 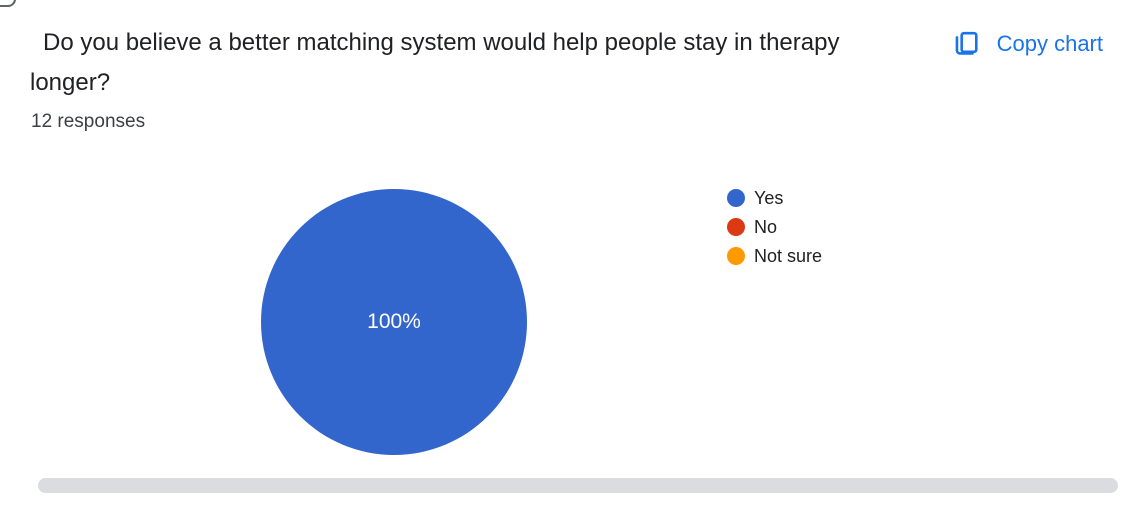 What do you see at coordinates (88, 121) in the screenshot?
I see `responses-count: 12 responses` at bounding box center [88, 121].